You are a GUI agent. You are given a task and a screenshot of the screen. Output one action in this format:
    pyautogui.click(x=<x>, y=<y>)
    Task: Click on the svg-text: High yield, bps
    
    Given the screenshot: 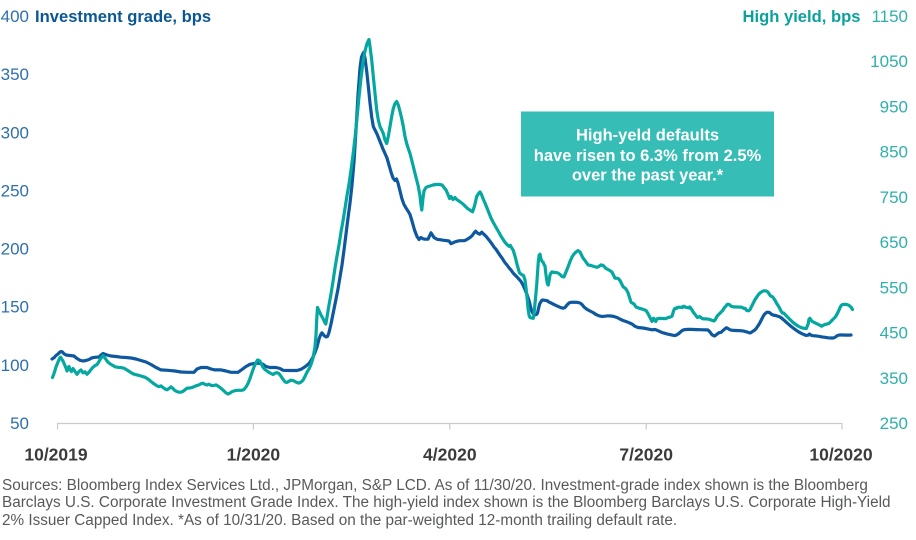 What is the action you would take?
    pyautogui.click(x=801, y=16)
    